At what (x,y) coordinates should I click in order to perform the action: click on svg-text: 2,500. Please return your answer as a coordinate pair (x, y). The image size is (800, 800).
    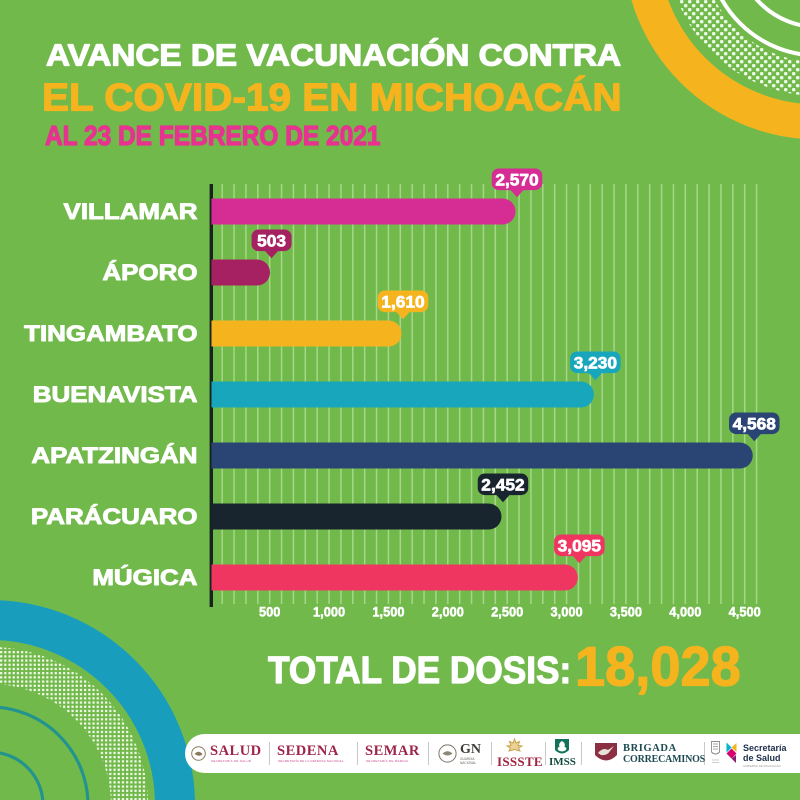
    Looking at the image, I should click on (507, 611).